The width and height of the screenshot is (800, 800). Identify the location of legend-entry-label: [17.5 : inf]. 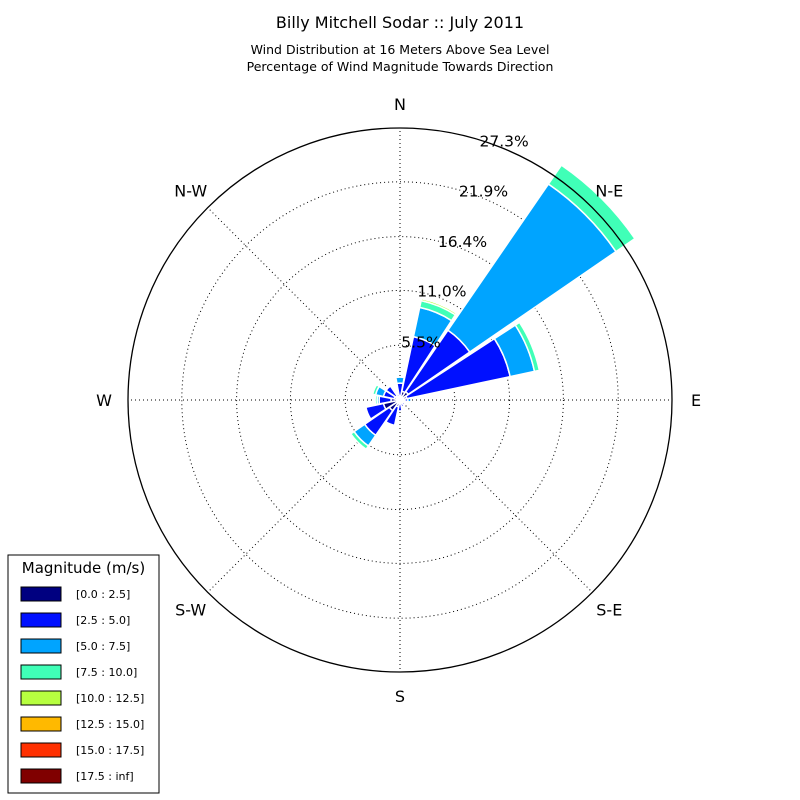
(105, 776).